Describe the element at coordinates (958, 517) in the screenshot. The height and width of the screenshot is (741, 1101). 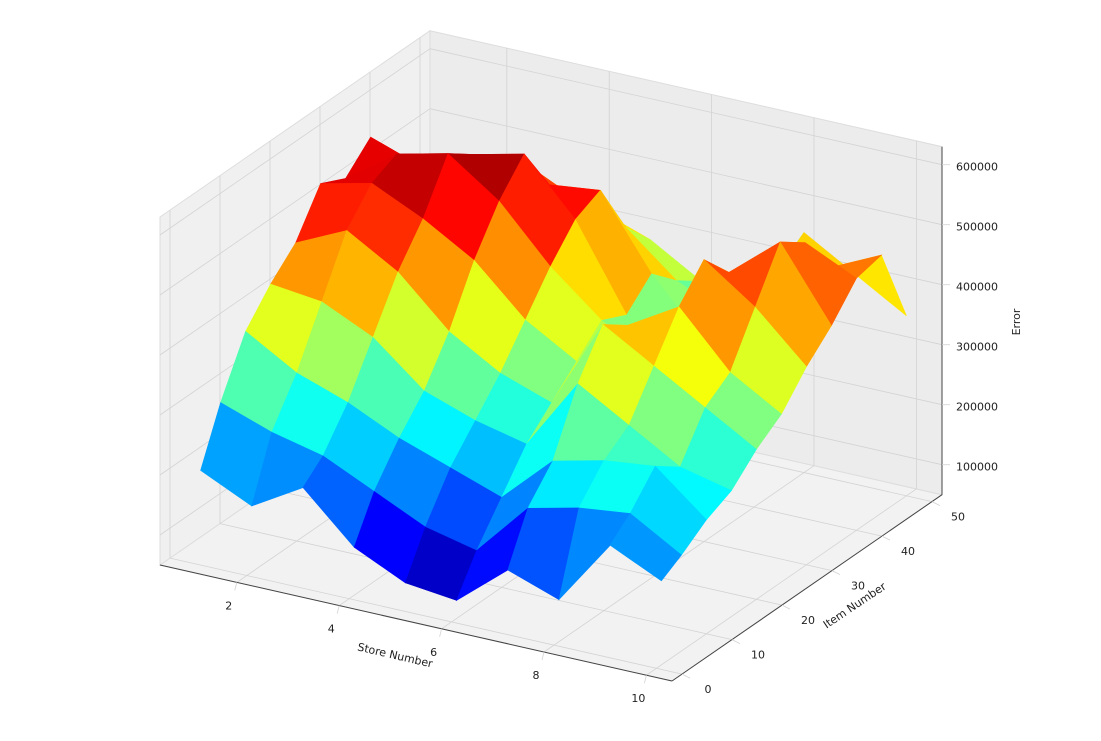
I see `y-tick-label: 50` at that location.